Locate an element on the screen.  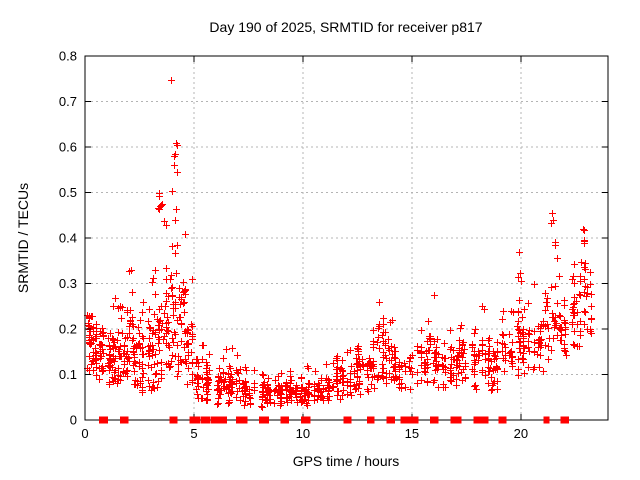
y-tick-label: 0.1 is located at coordinates (68, 374).